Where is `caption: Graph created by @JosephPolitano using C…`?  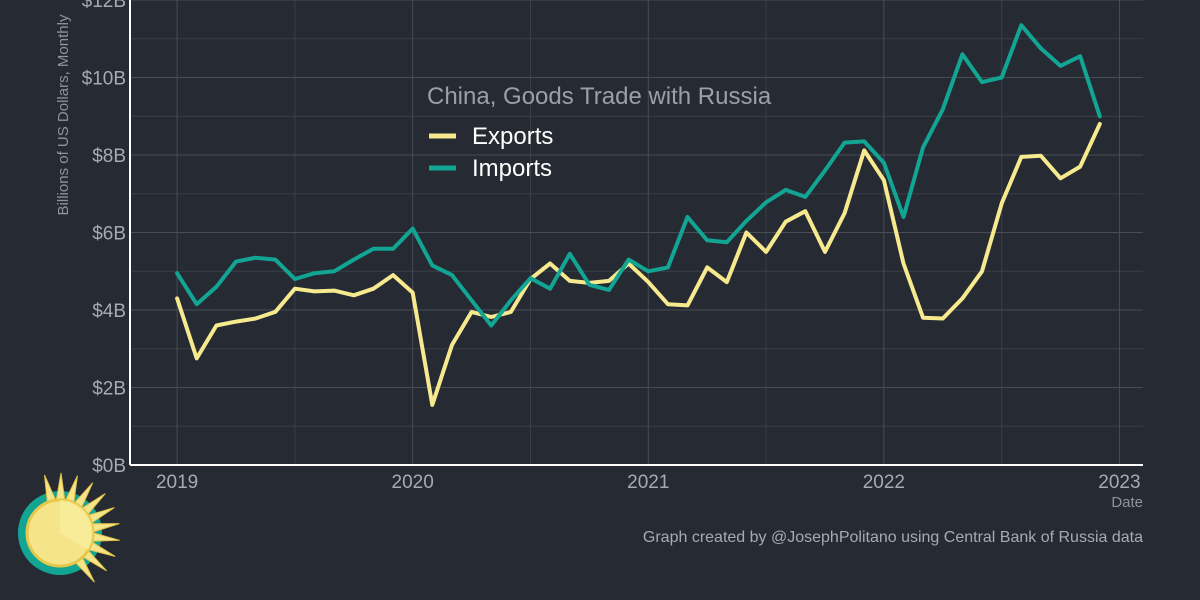
caption: Graph created by @JosephPolitano using C… is located at coordinates (893, 537).